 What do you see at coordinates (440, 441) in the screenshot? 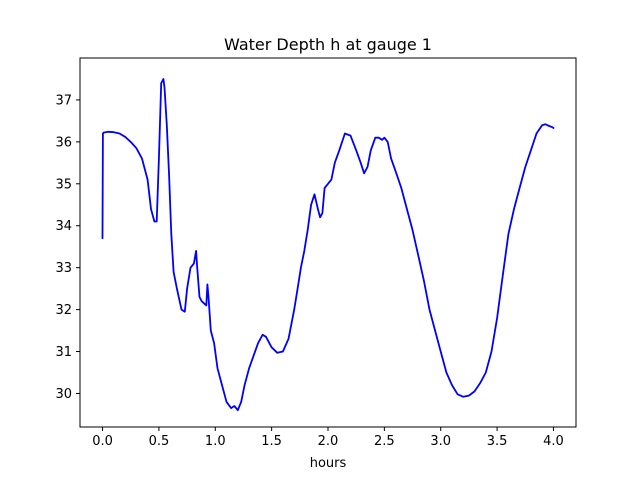
I see `x-tick-label: 3.0` at bounding box center [440, 441].